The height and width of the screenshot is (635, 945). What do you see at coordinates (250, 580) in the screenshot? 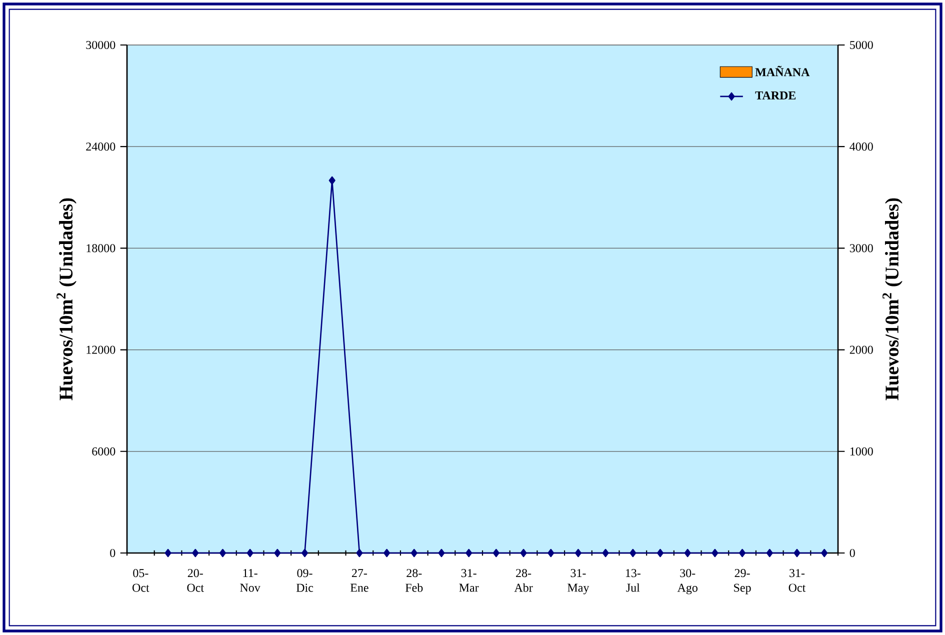
I see `x-tick-label: 11-Nov` at bounding box center [250, 580].